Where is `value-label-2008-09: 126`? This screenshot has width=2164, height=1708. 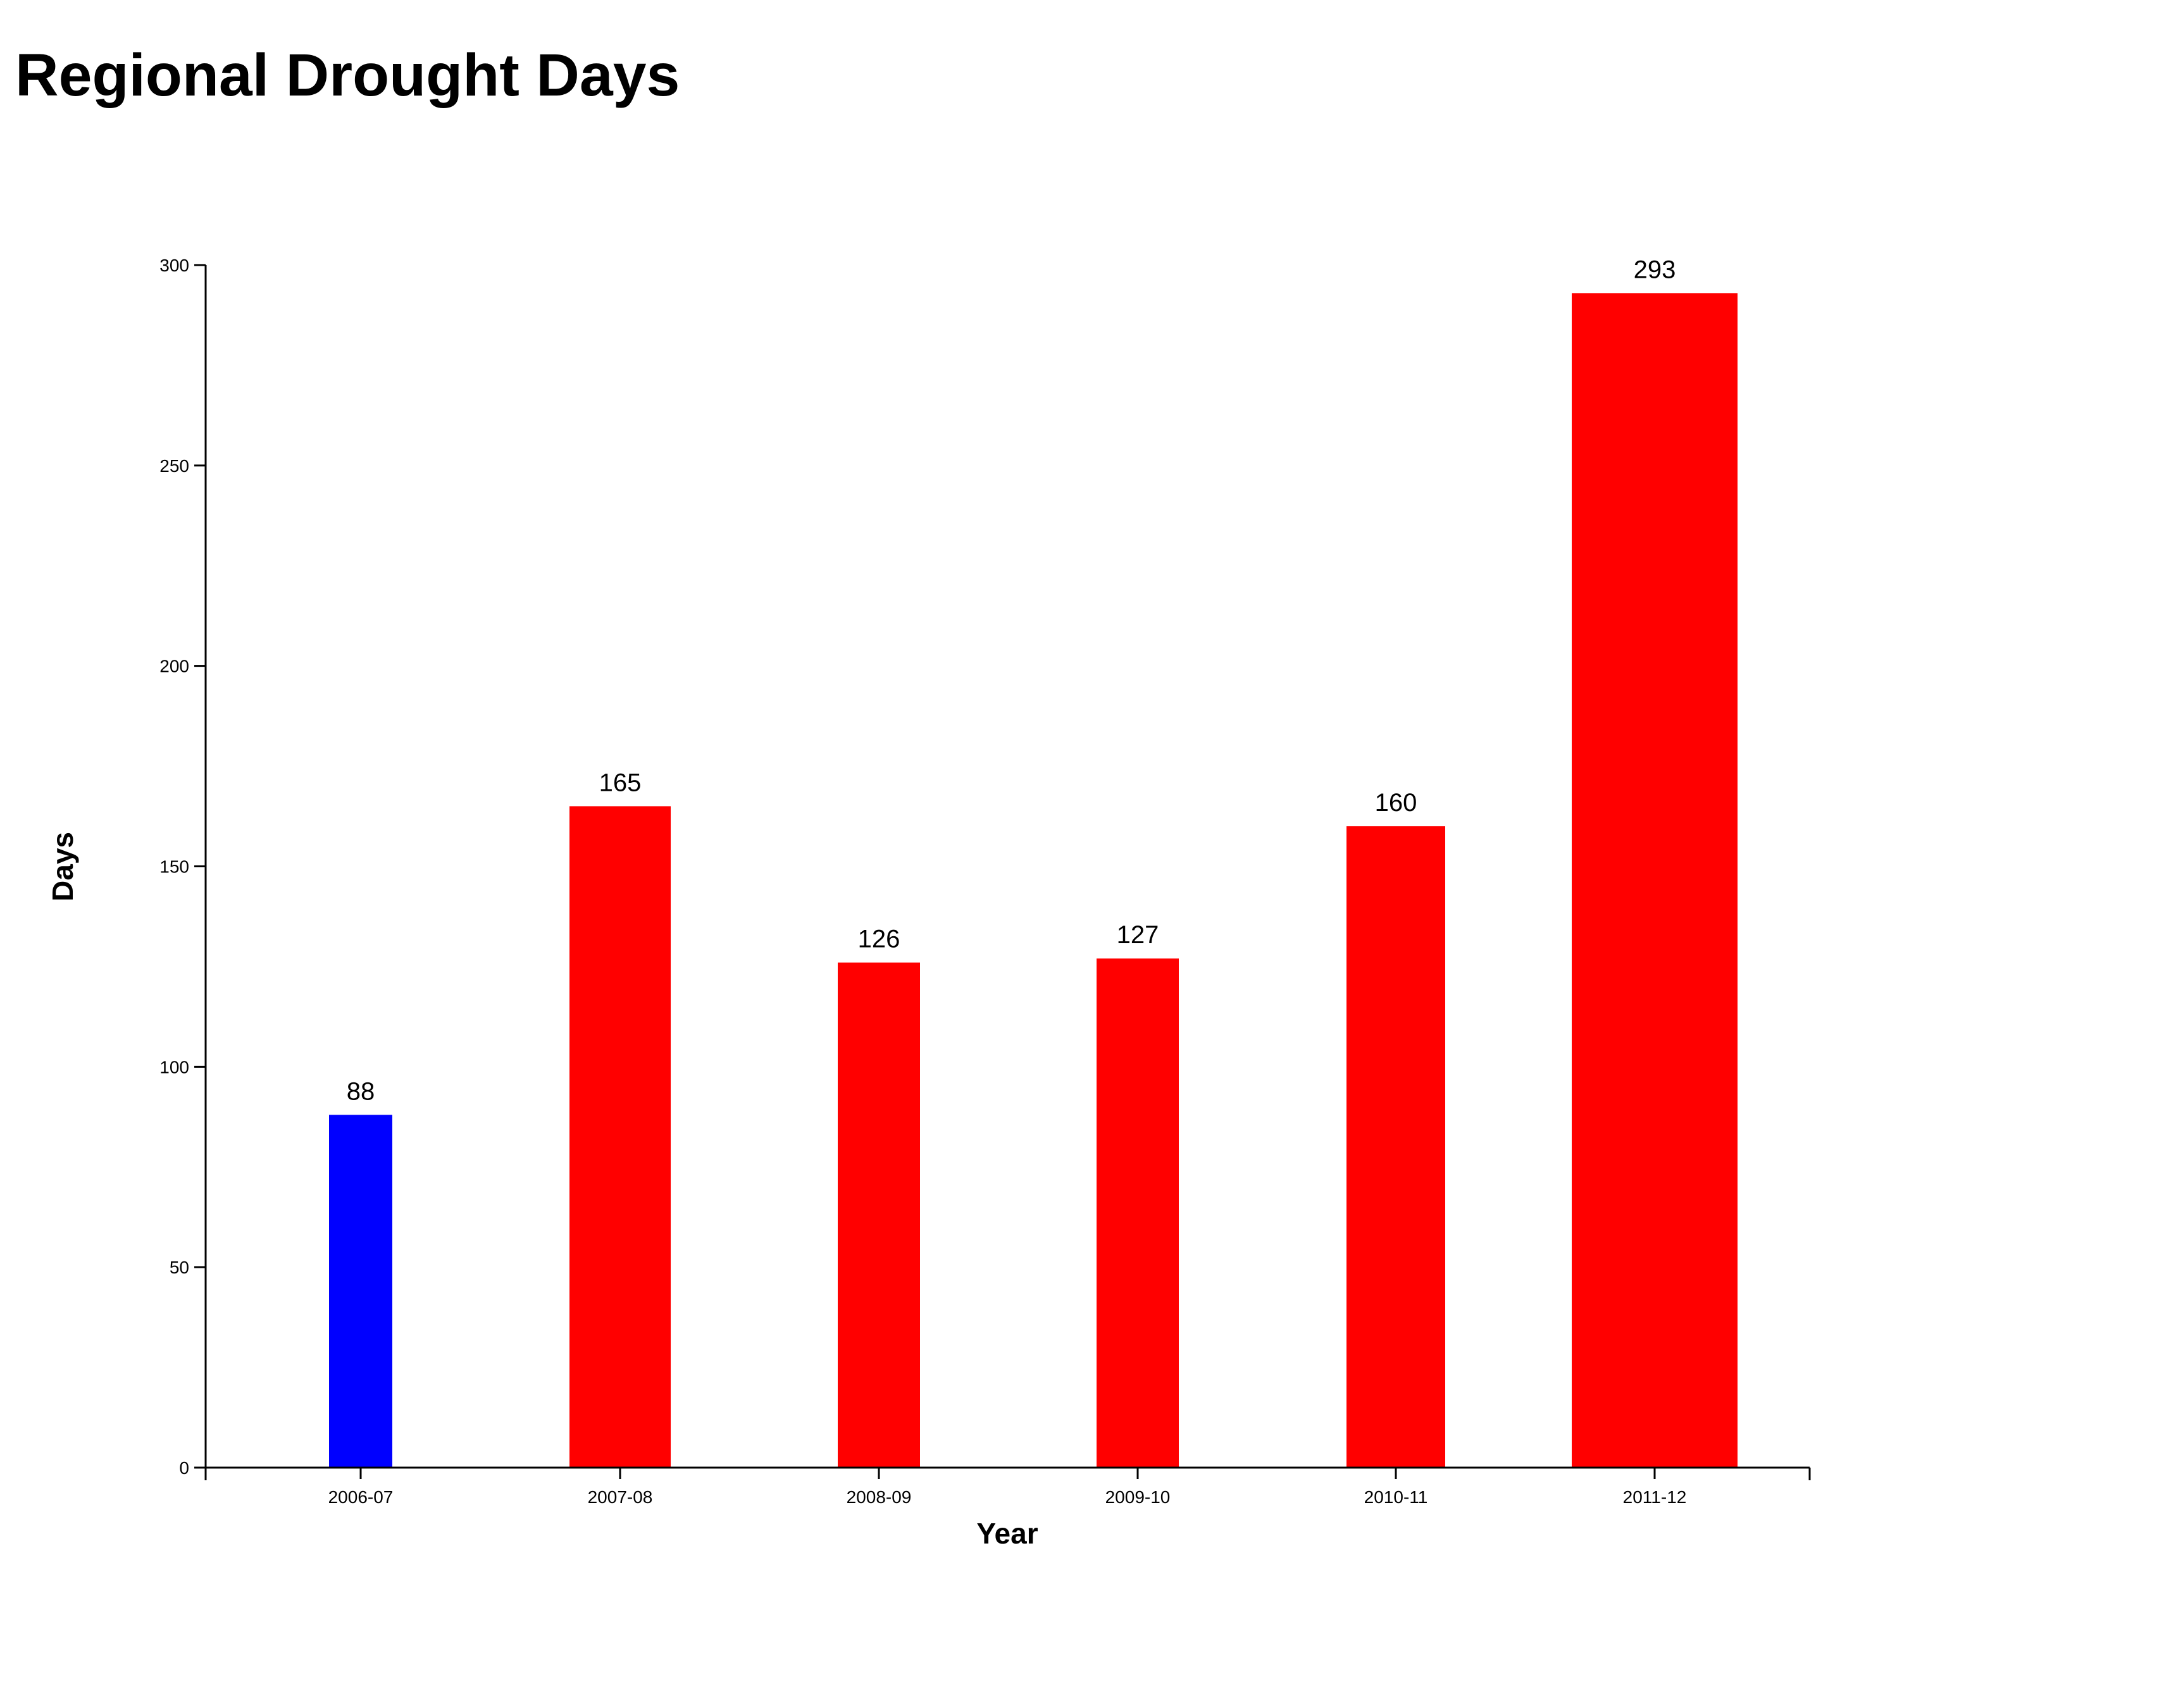
value-label-2008-09: 126 is located at coordinates (879, 939).